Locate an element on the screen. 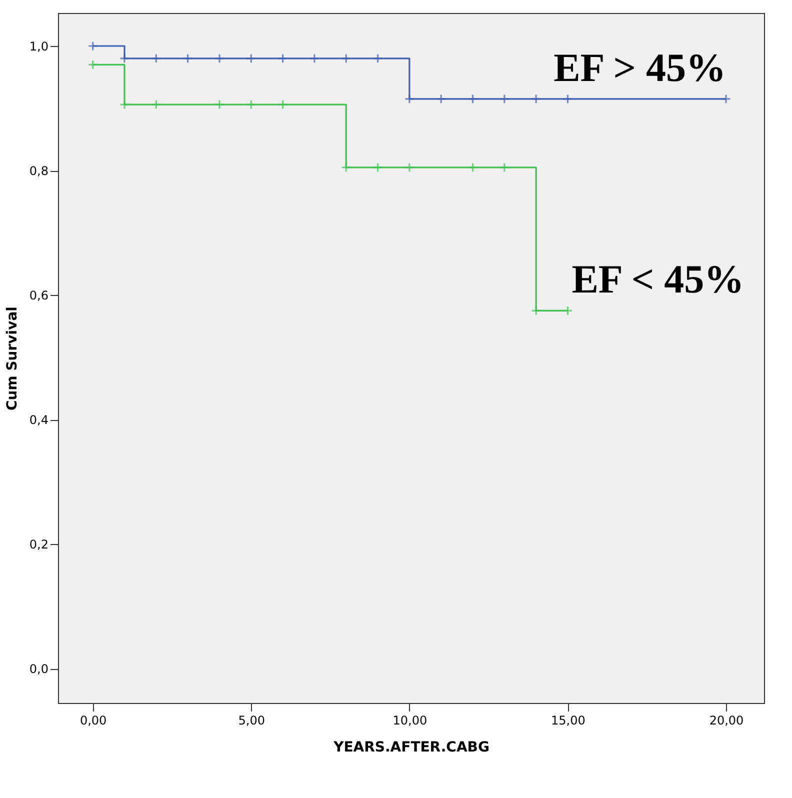 The height and width of the screenshot is (798, 792). y-tick-label: 0,6 is located at coordinates (38, 295).